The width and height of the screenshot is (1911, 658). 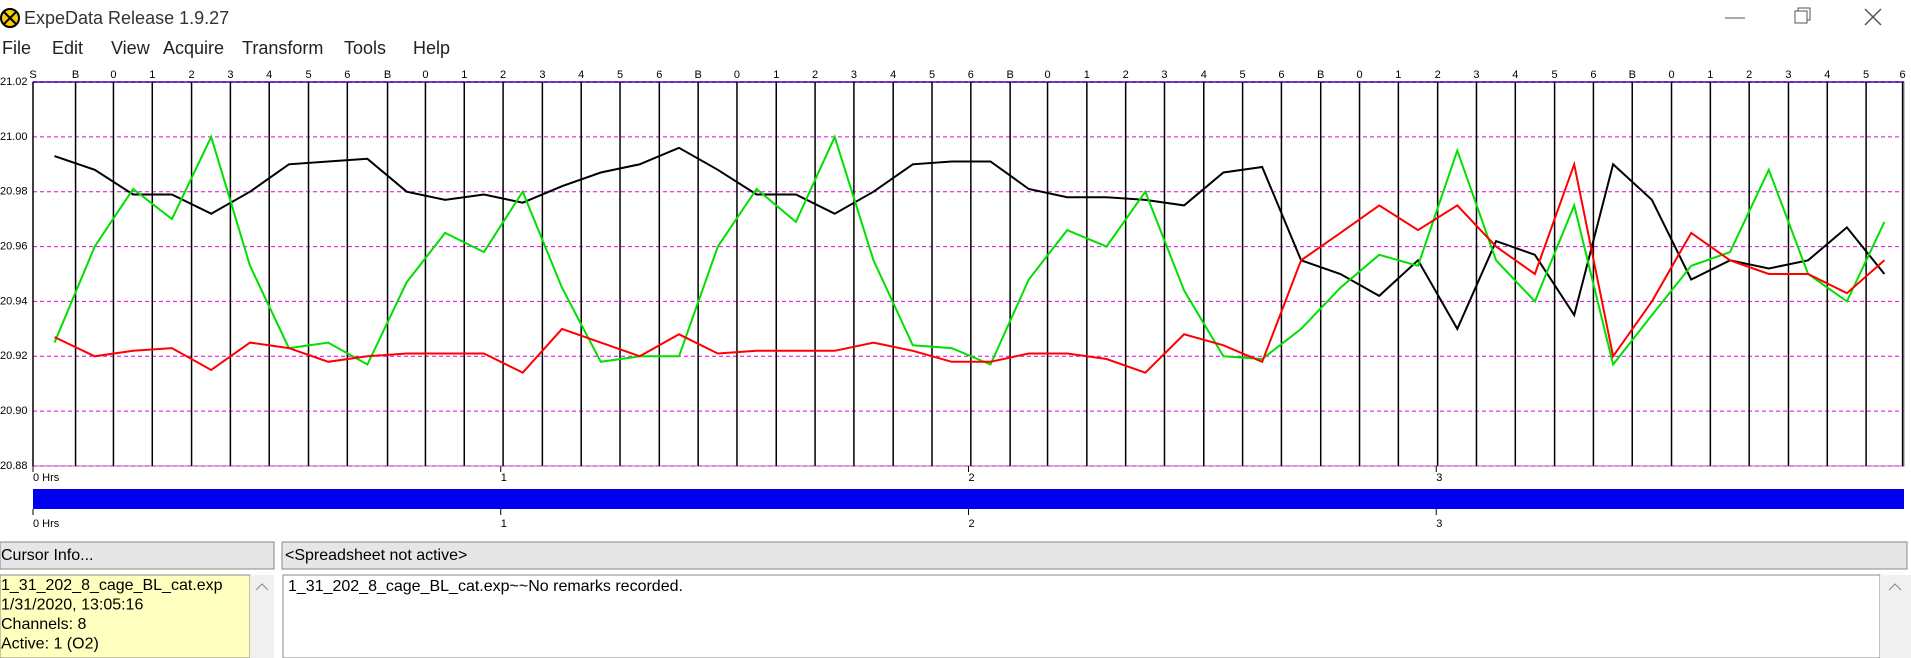 I want to click on x-tick-label: 3, so click(x=1439, y=478).